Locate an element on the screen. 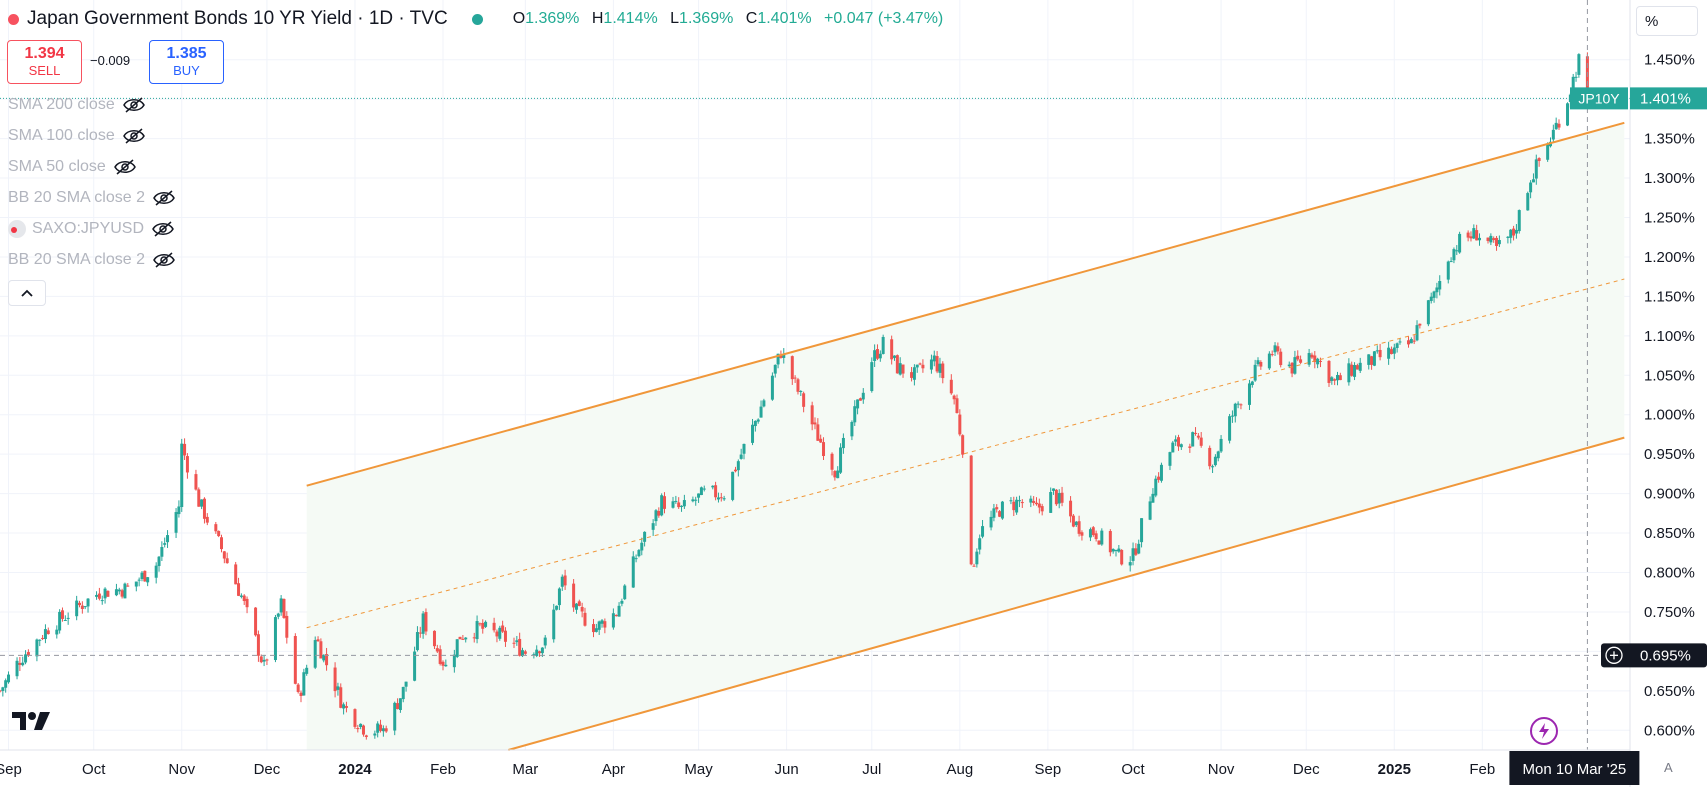 This screenshot has height=787, width=1707. indicator-label: BB 20 SMA close 2 is located at coordinates (76, 259).